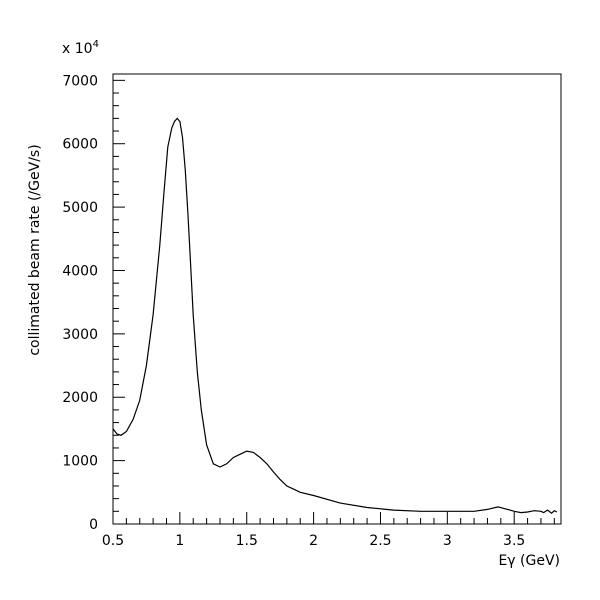 The image size is (600, 600). What do you see at coordinates (80, 271) in the screenshot?
I see `y-tick-label: 4000` at bounding box center [80, 271].